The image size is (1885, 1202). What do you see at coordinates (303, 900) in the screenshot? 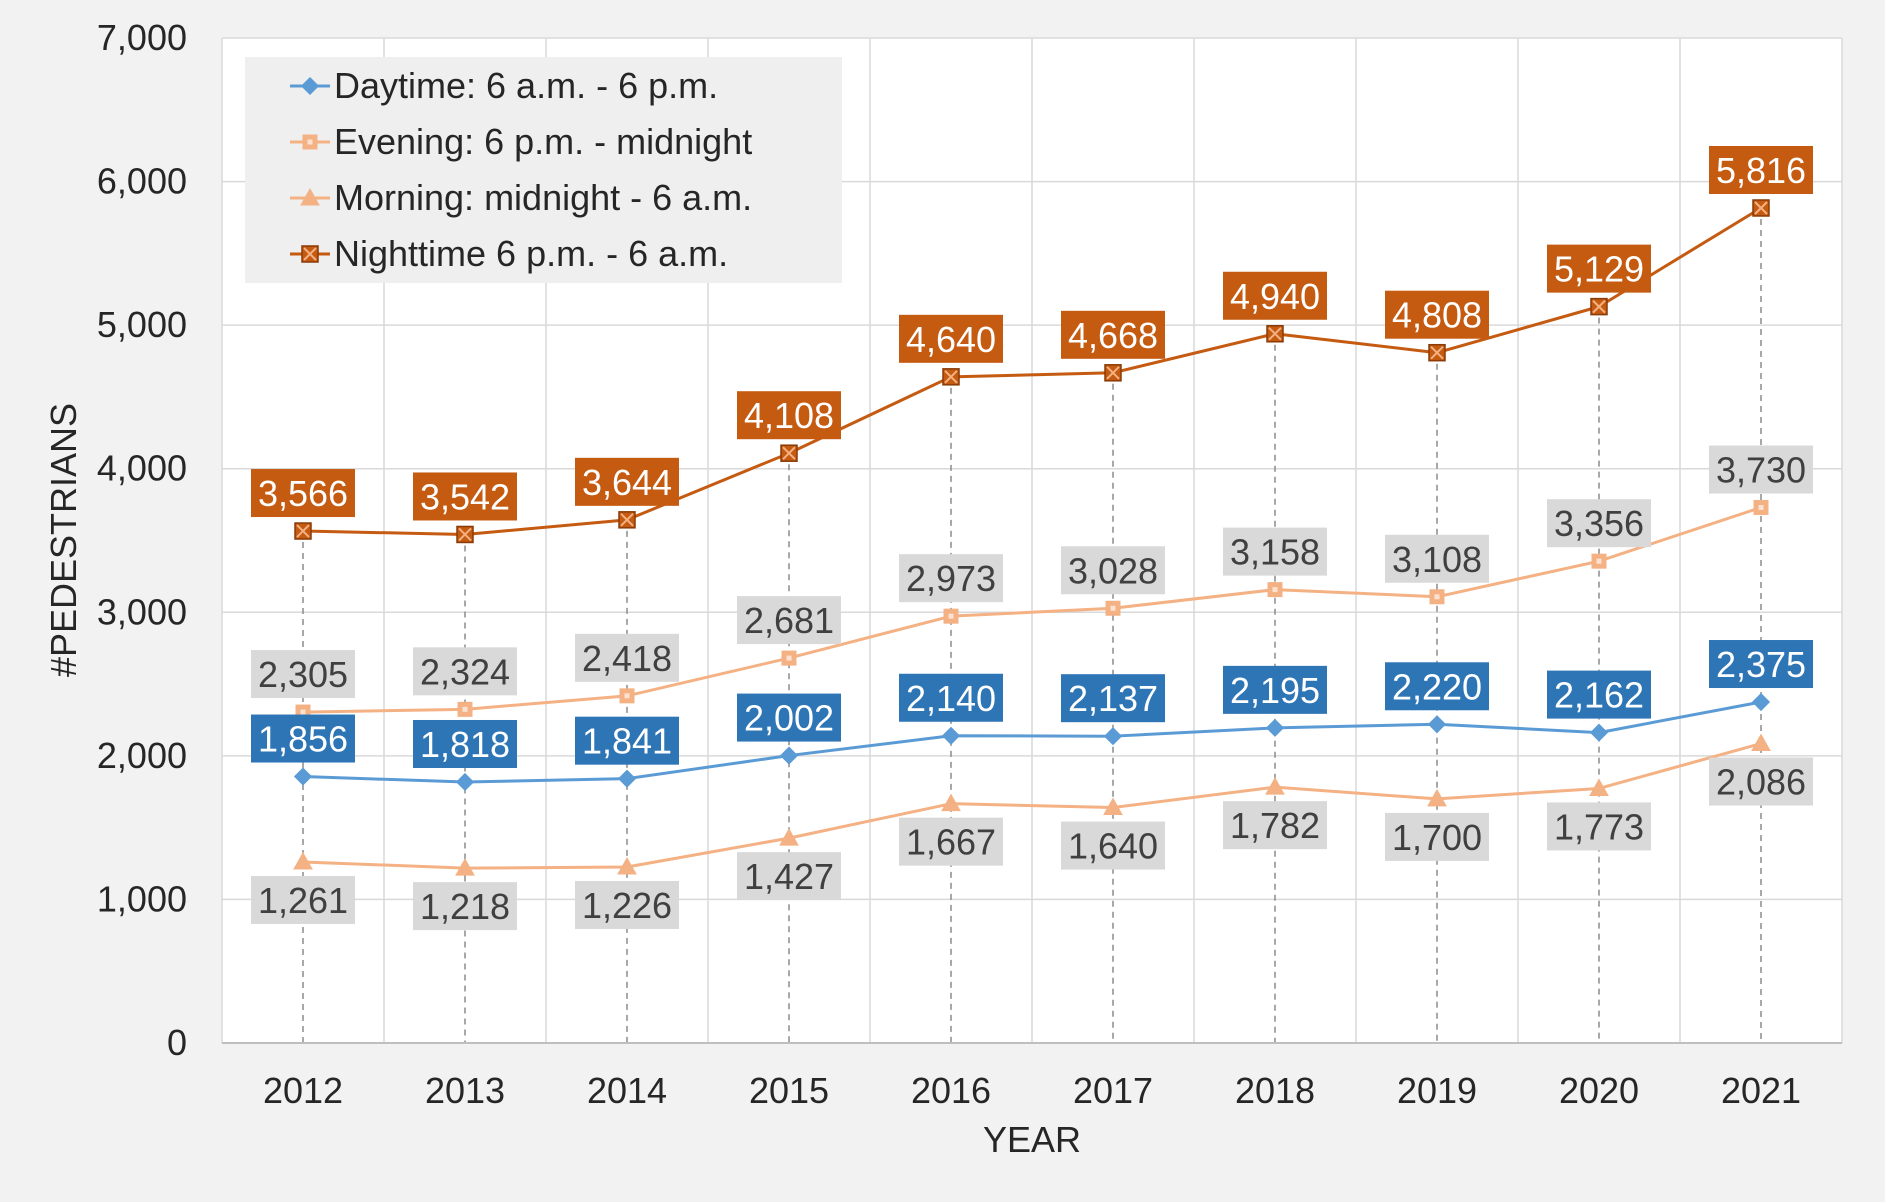
I see `data-label: 1,261` at bounding box center [303, 900].